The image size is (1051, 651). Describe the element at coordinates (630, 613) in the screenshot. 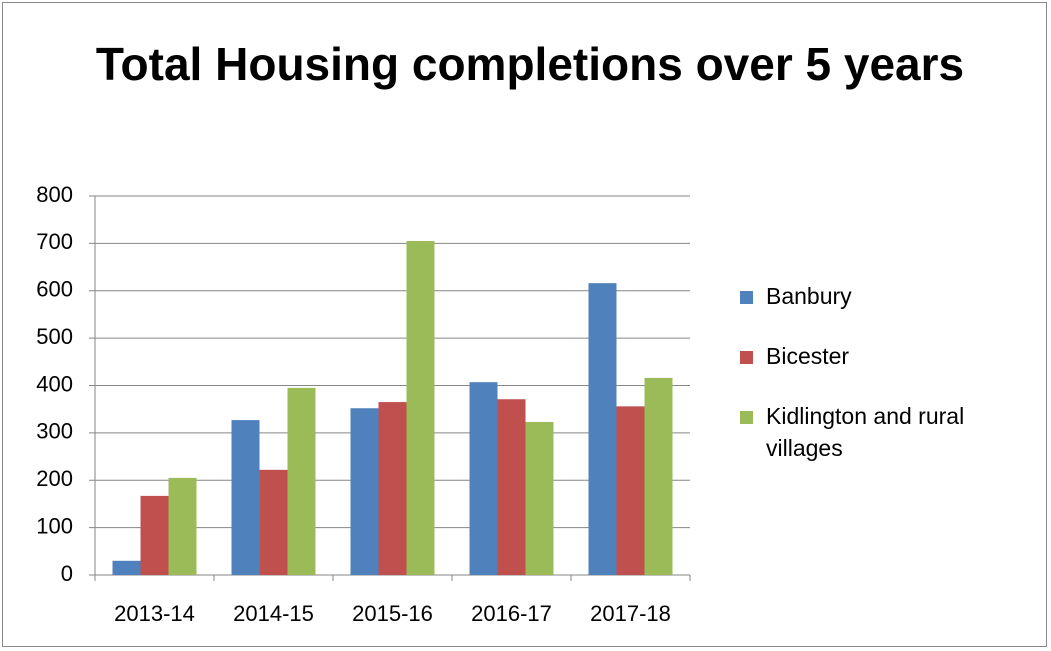

I see `x-tick-label: 2017-18` at that location.